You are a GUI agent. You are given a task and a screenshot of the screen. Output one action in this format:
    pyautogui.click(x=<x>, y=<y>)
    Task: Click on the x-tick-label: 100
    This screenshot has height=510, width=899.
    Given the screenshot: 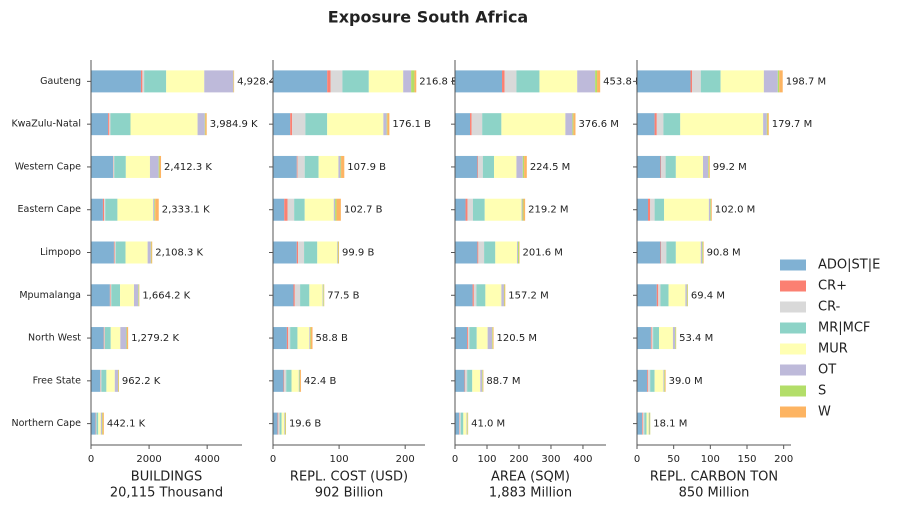 What is the action you would take?
    pyautogui.click(x=339, y=459)
    